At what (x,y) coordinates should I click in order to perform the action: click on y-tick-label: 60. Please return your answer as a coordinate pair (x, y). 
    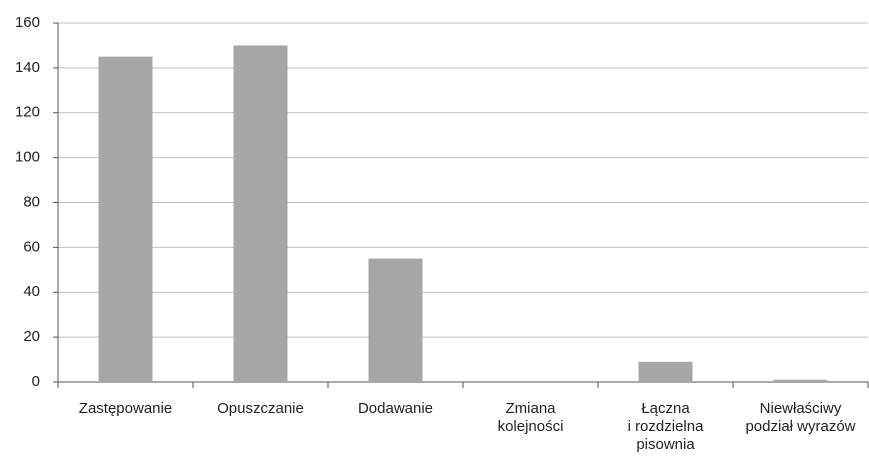
    Looking at the image, I should click on (31, 246).